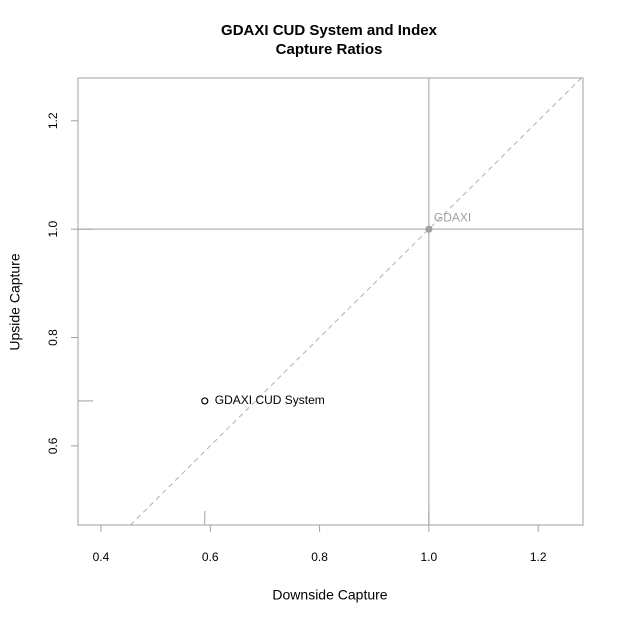 The height and width of the screenshot is (624, 624). Describe the element at coordinates (329, 49) in the screenshot. I see `chart-title: Capture Ratios` at that location.